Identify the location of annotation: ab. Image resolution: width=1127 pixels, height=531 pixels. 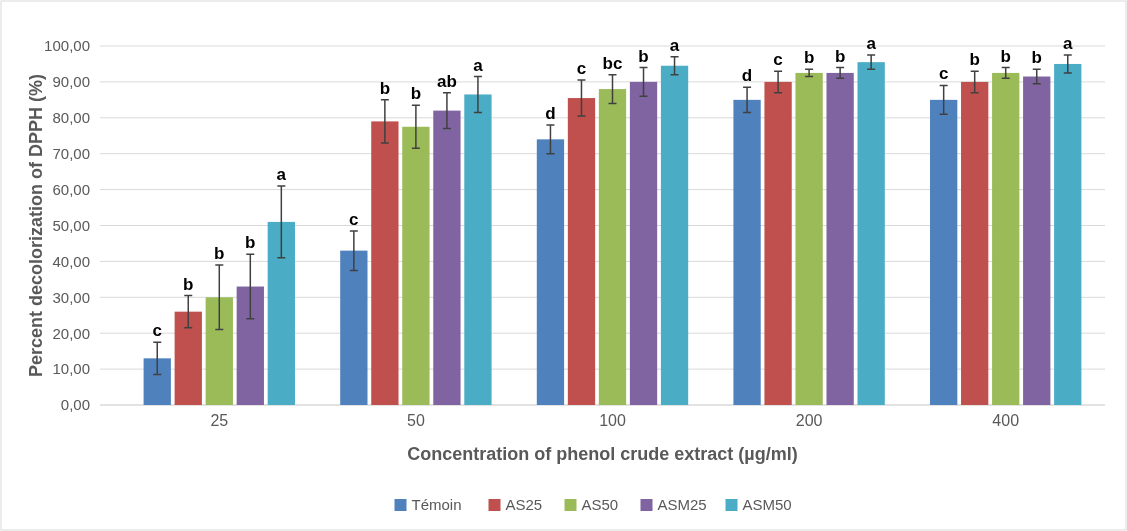
(446, 81).